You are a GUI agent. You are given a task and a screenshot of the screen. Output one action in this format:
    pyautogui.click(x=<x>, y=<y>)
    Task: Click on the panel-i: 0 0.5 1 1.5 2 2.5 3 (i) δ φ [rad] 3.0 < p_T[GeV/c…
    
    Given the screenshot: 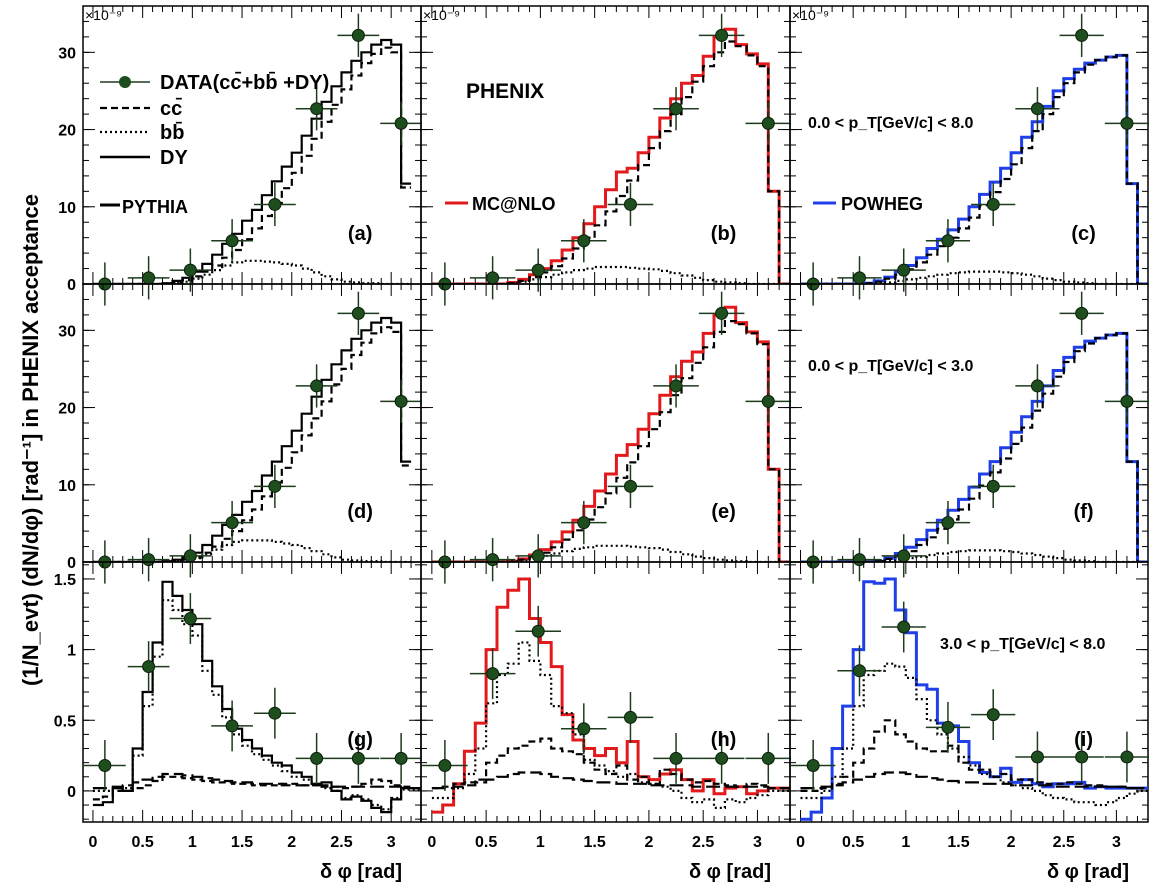 What is the action you would take?
    pyautogui.click(x=969, y=722)
    